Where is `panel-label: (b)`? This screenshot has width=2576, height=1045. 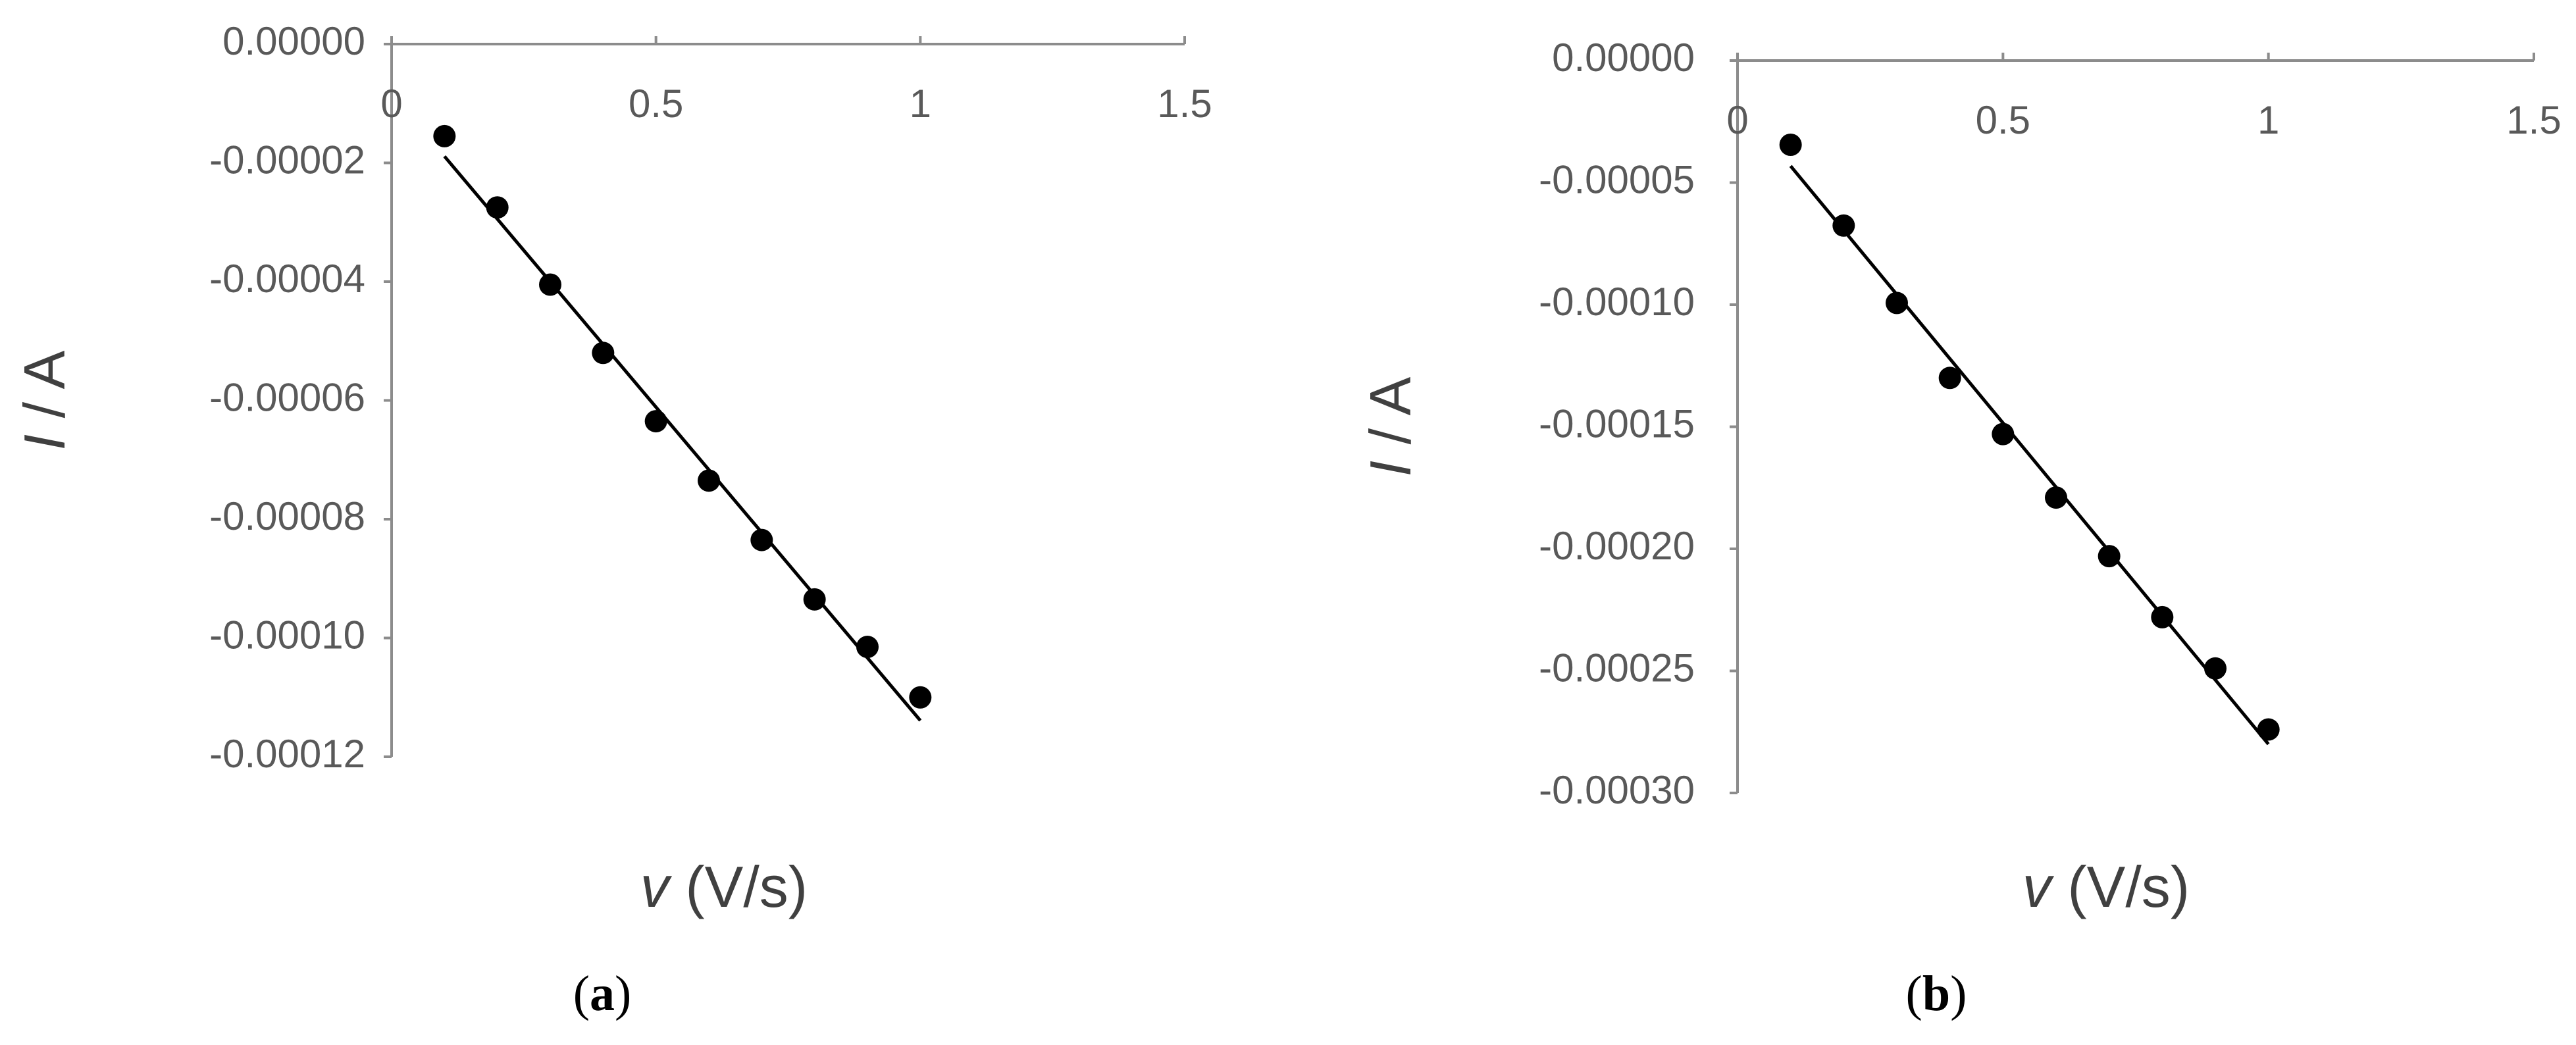
panel-label: (b) is located at coordinates (1936, 993).